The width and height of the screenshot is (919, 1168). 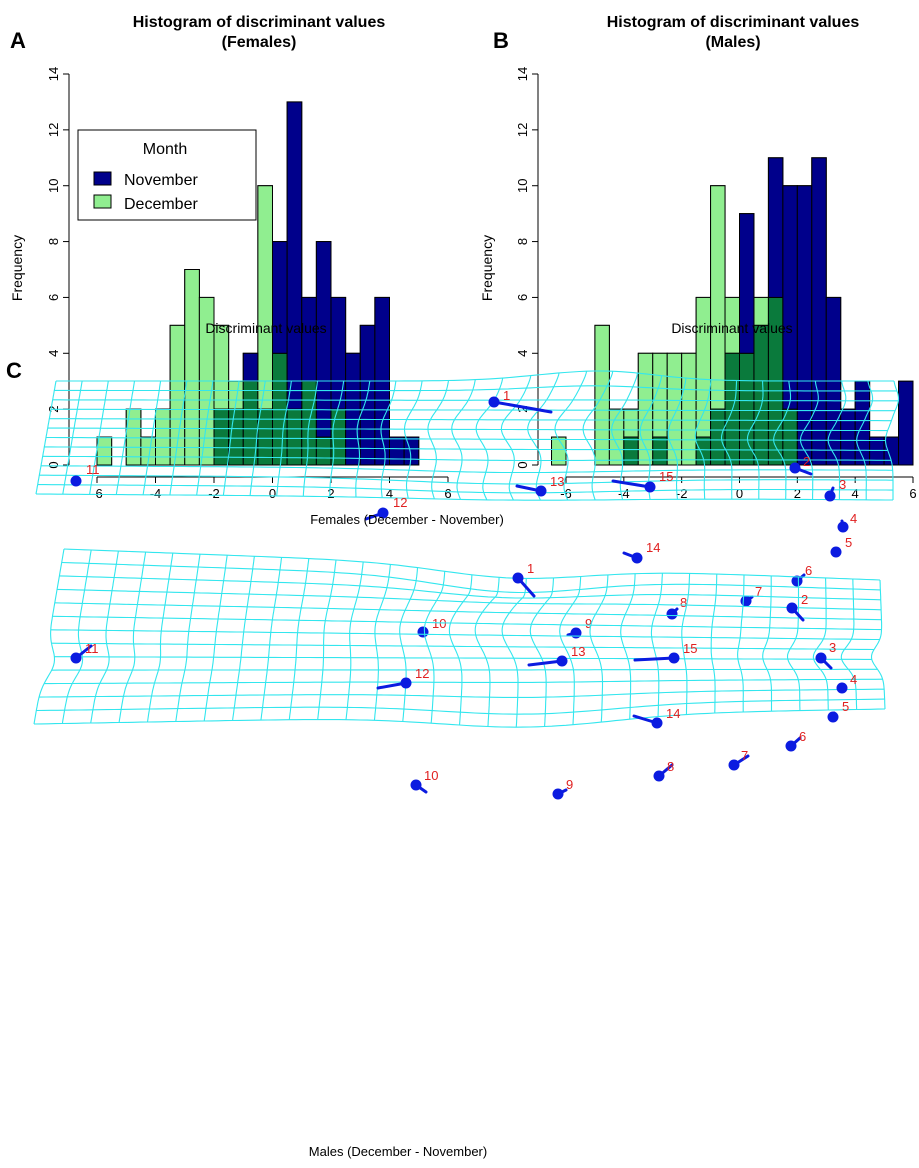 I want to click on y-tick-label: 12, so click(x=522, y=130).